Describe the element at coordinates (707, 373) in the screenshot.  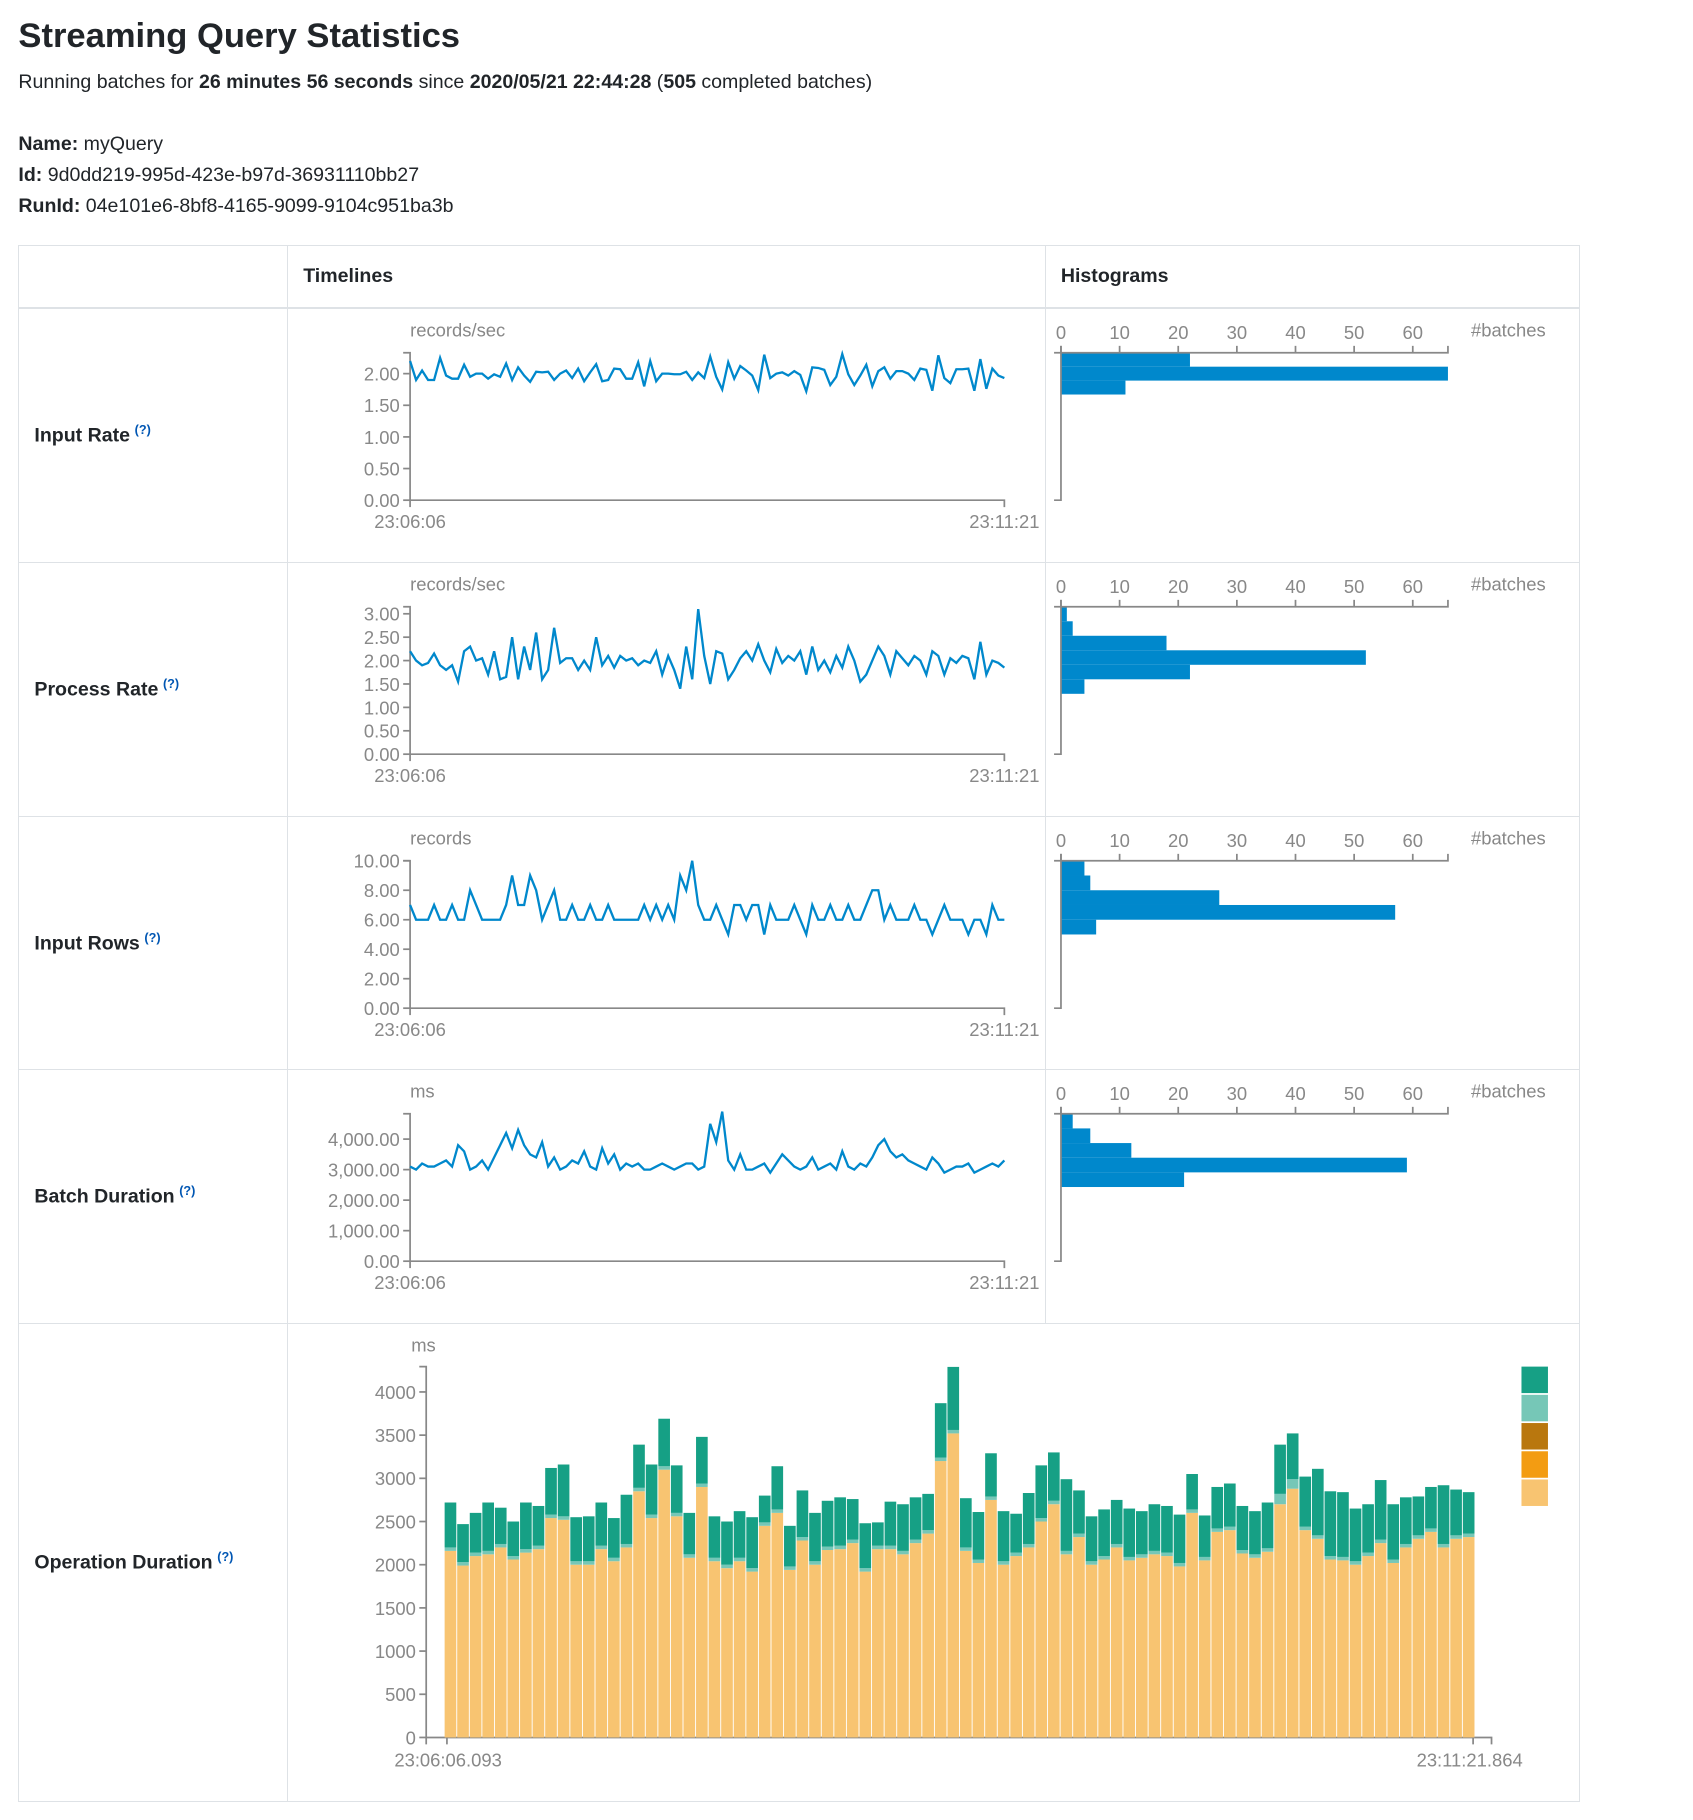
I see `series-line` at that location.